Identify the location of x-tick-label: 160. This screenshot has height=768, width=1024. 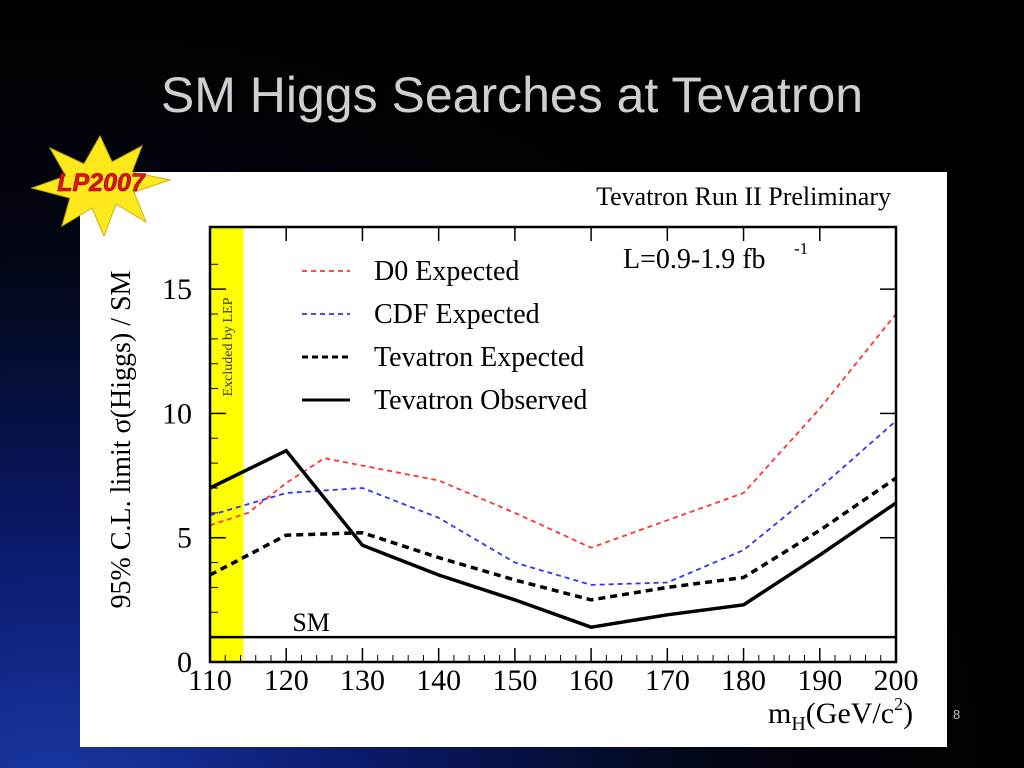
(591, 680).